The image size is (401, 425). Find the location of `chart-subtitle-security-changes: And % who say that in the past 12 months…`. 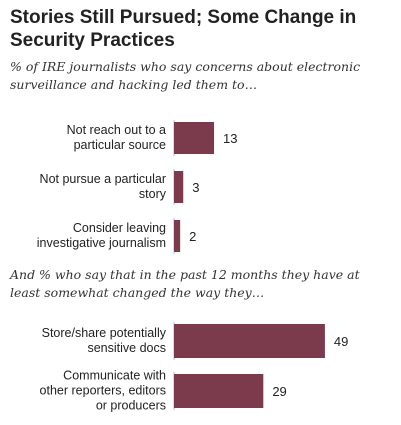

chart-subtitle-security-changes: And % who say that in the past 12 months… is located at coordinates (185, 283).